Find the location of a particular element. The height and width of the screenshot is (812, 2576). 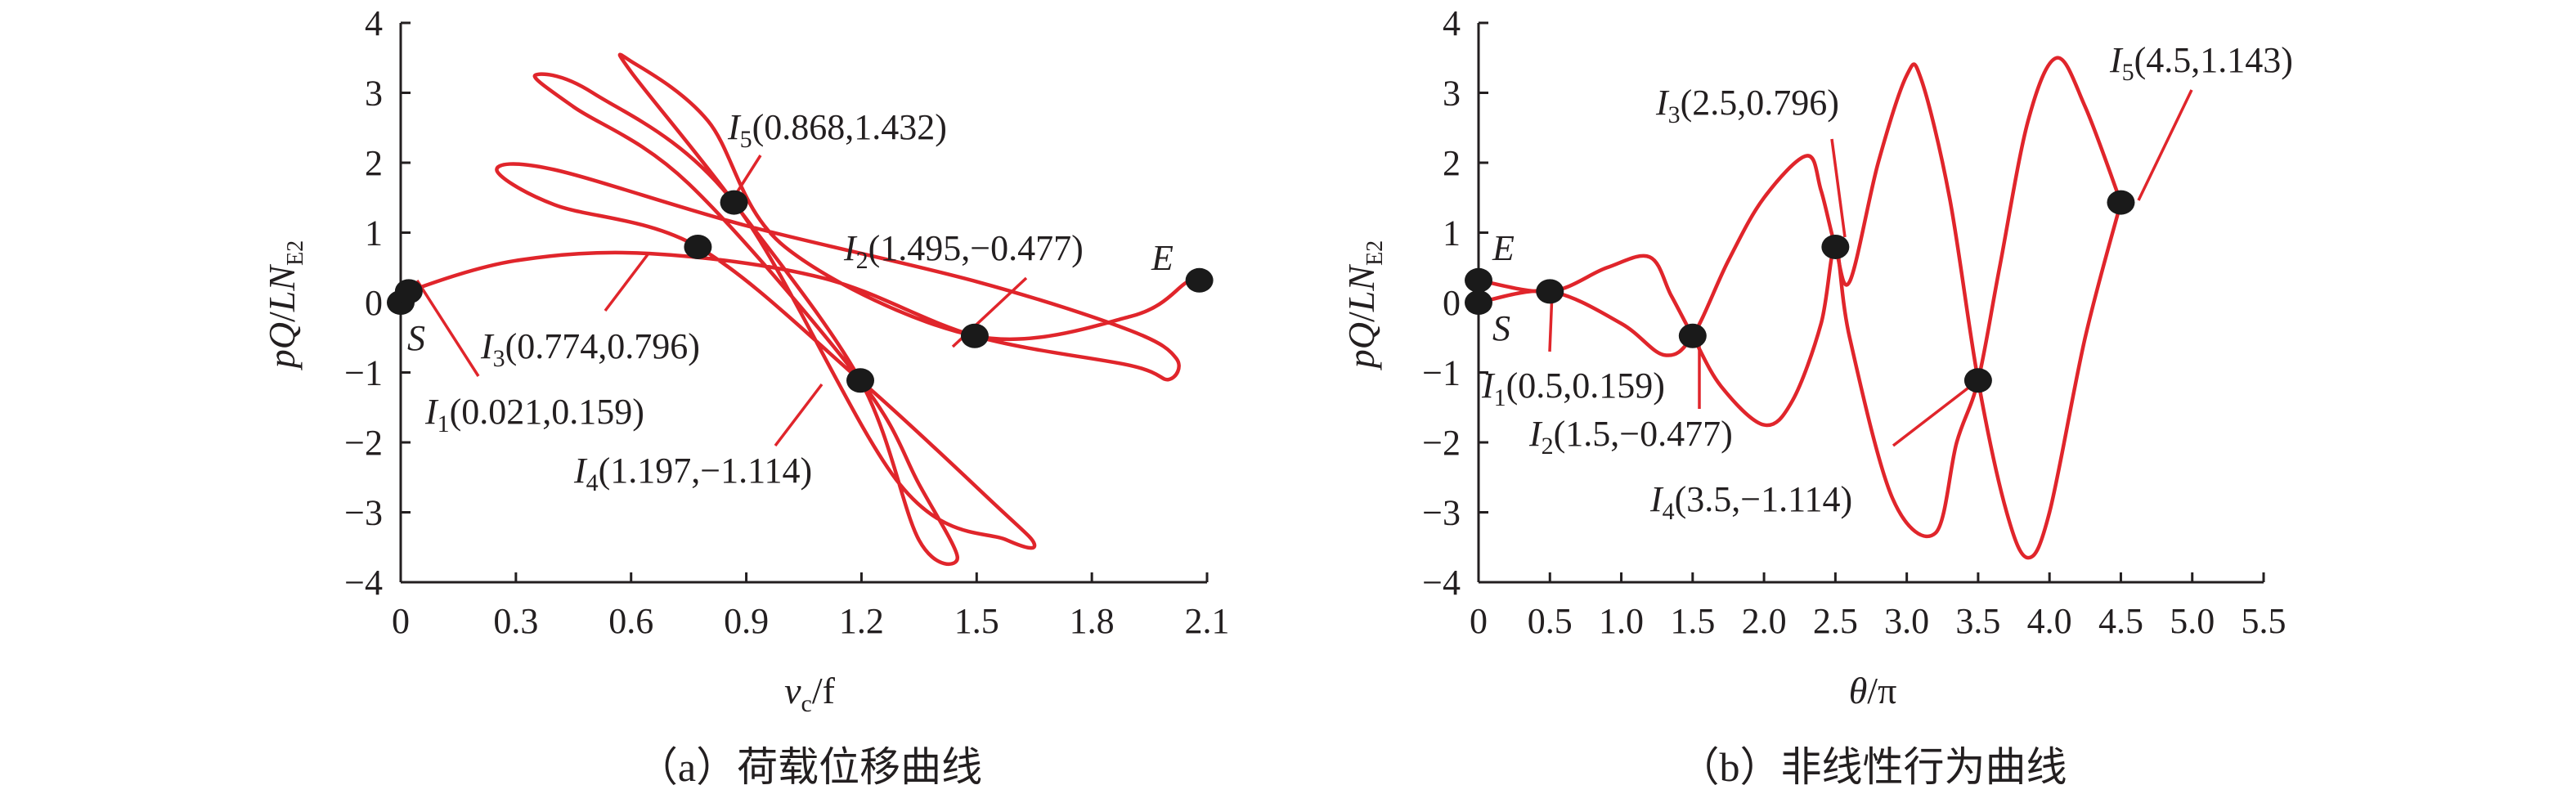

panel-a-point-i1 is located at coordinates (408, 292).